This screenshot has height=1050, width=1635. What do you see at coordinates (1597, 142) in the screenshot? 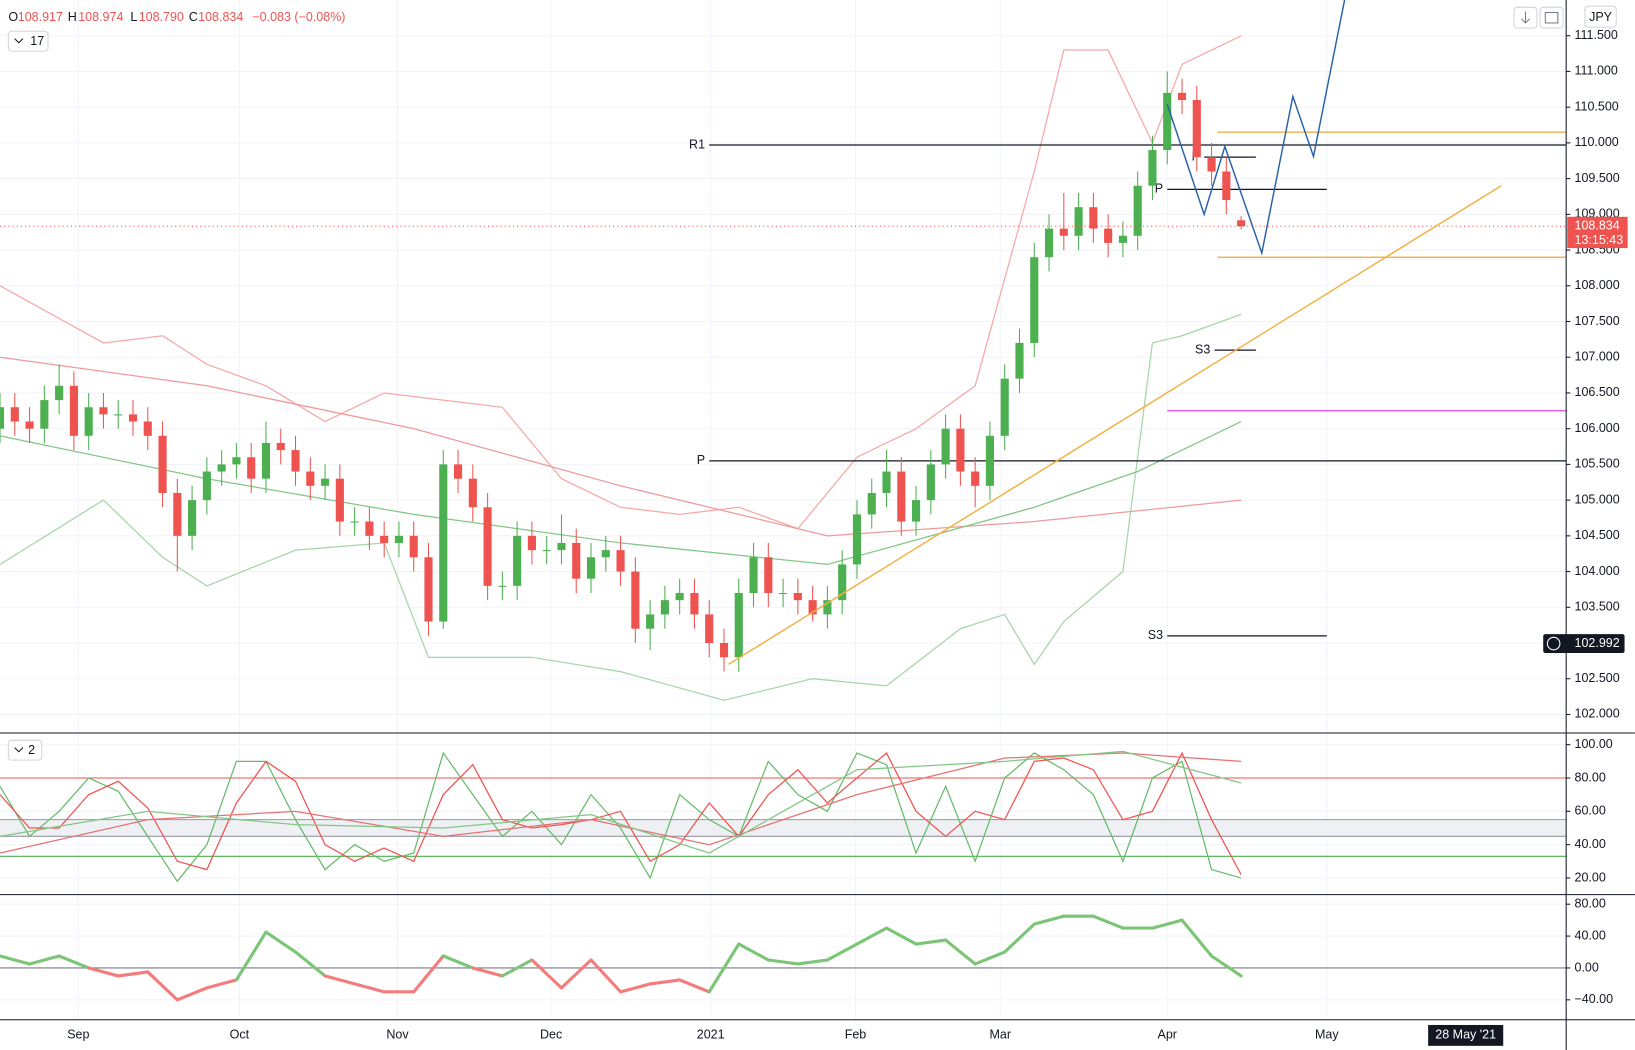
I see `y-tick-label: 110.000` at bounding box center [1597, 142].